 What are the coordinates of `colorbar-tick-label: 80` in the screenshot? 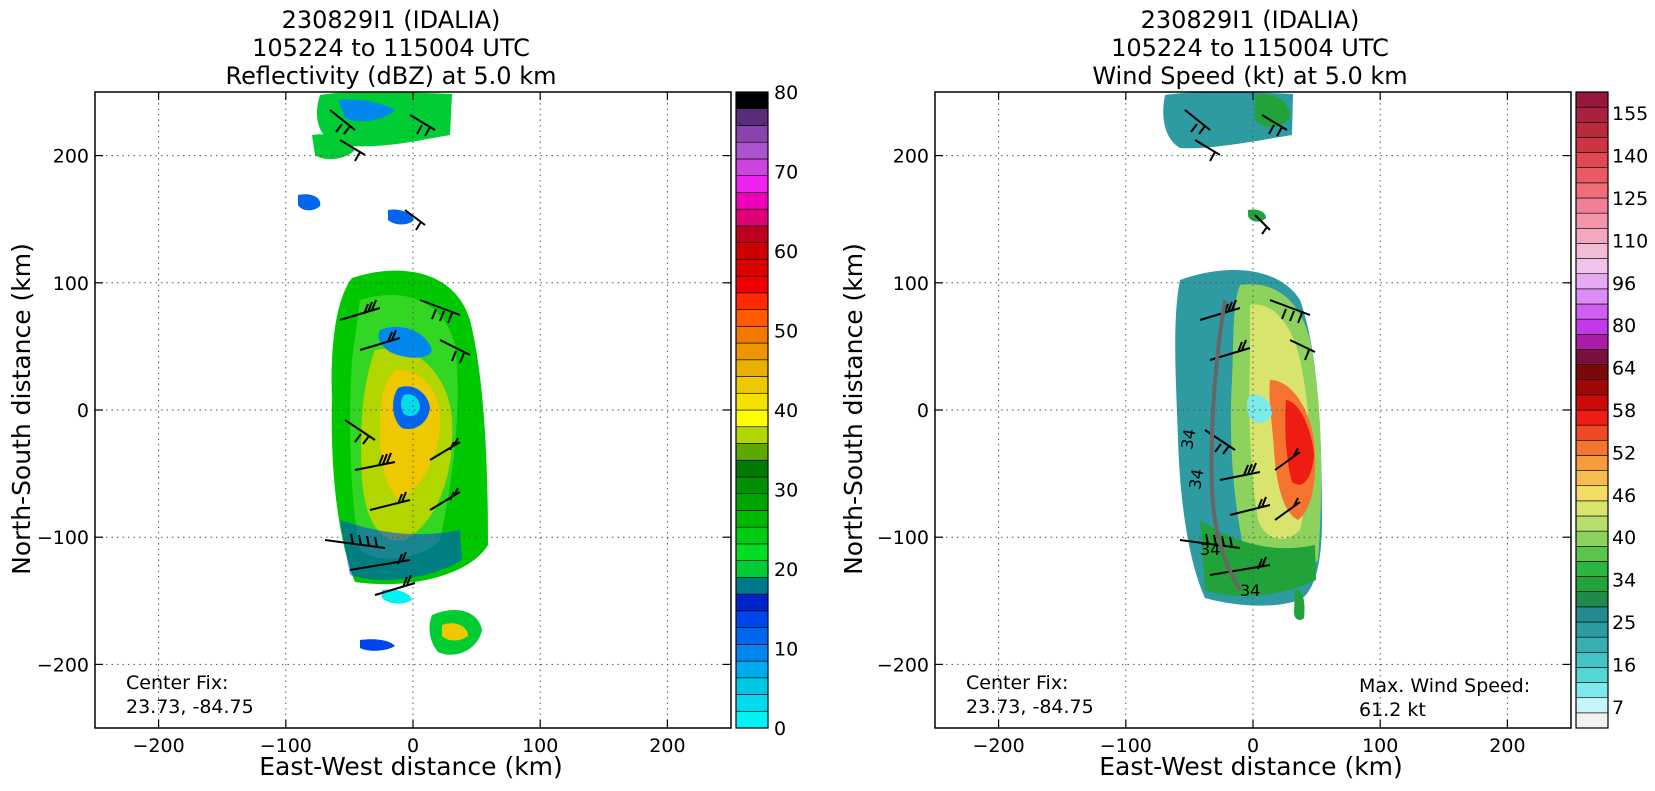 It's located at (786, 93).